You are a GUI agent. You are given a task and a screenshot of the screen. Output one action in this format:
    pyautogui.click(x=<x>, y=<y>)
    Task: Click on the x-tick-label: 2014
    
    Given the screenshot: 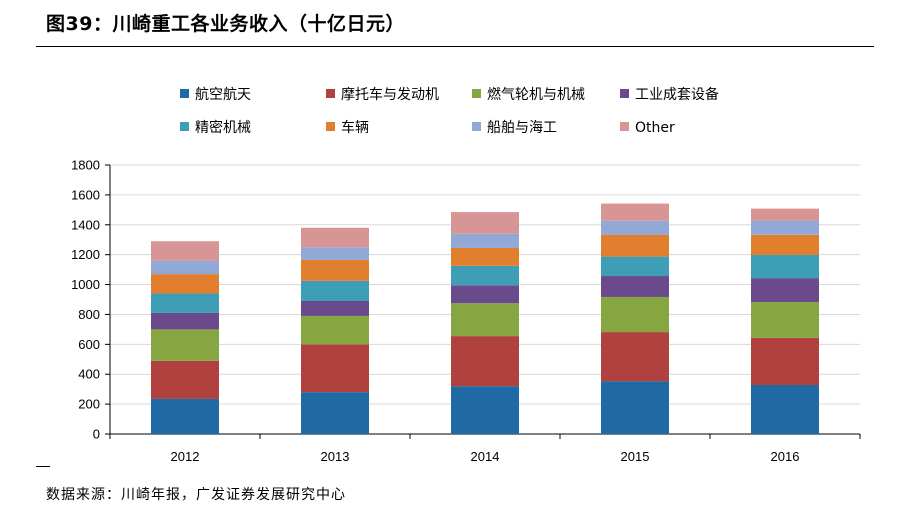 What is the action you would take?
    pyautogui.click(x=485, y=456)
    